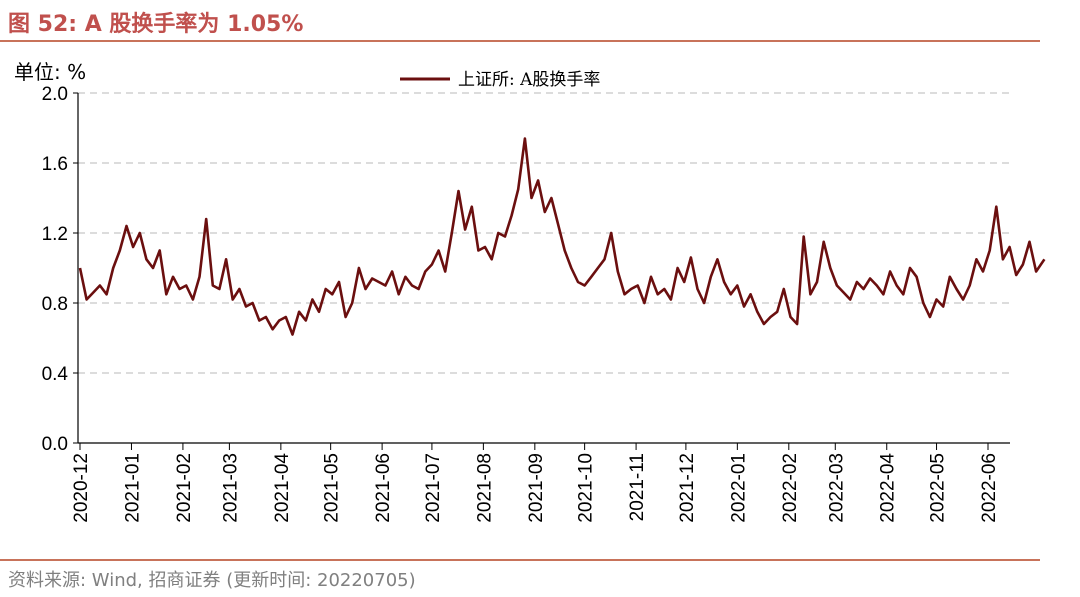 The image size is (1080, 597). What do you see at coordinates (55, 234) in the screenshot?
I see `y-tick-label: 1.2` at bounding box center [55, 234].